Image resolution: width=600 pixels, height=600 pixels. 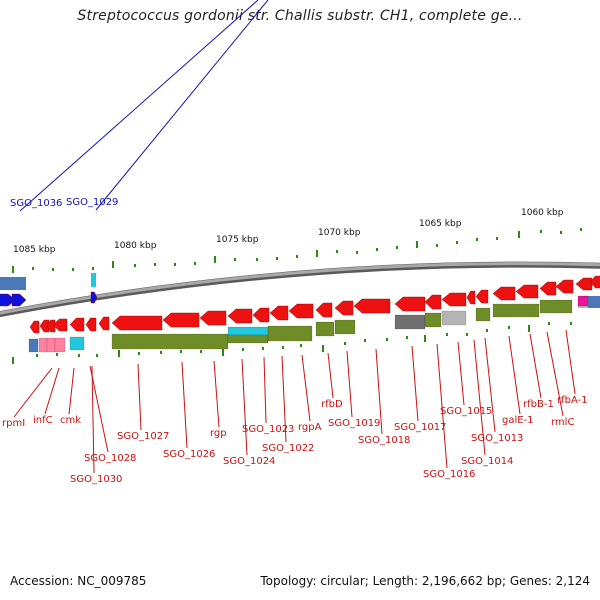 I want to click on gene-label: galE-1, so click(x=518, y=420).